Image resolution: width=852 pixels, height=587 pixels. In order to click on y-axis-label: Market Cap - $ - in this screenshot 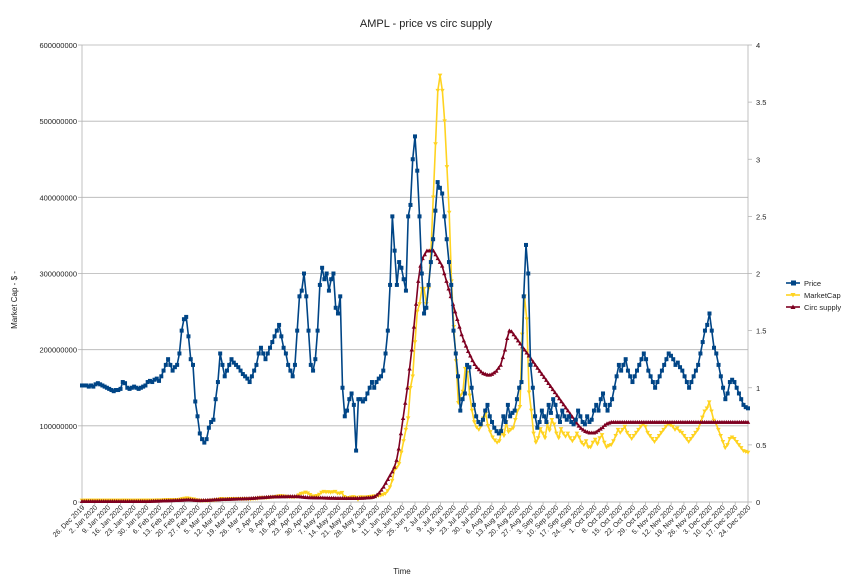, I will do `click(14, 300)`.